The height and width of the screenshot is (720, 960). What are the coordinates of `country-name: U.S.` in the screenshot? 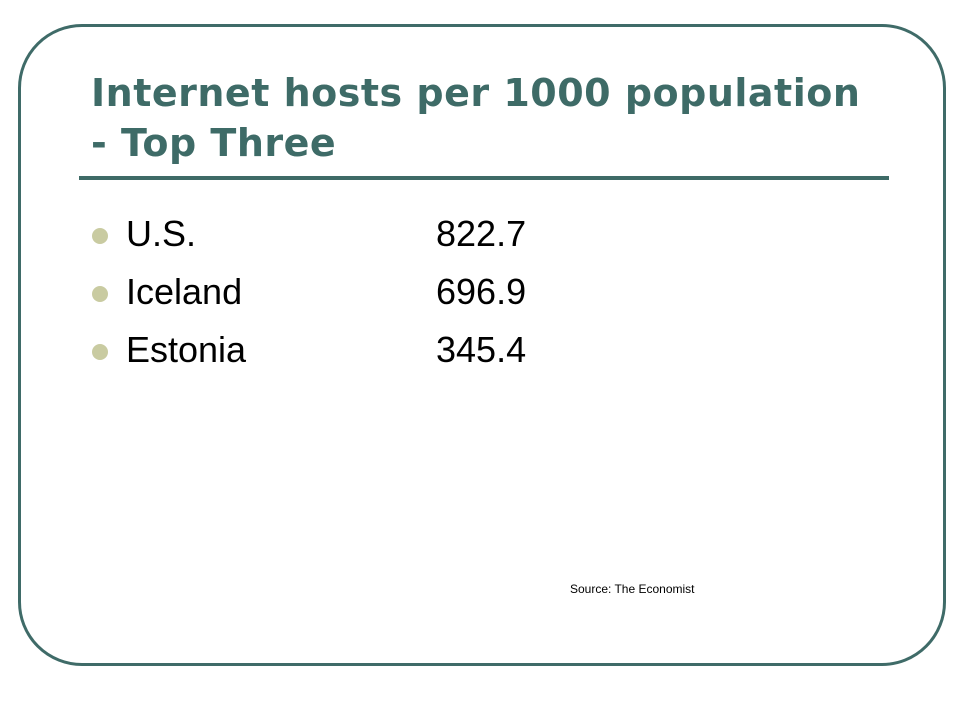 It's located at (161, 233).